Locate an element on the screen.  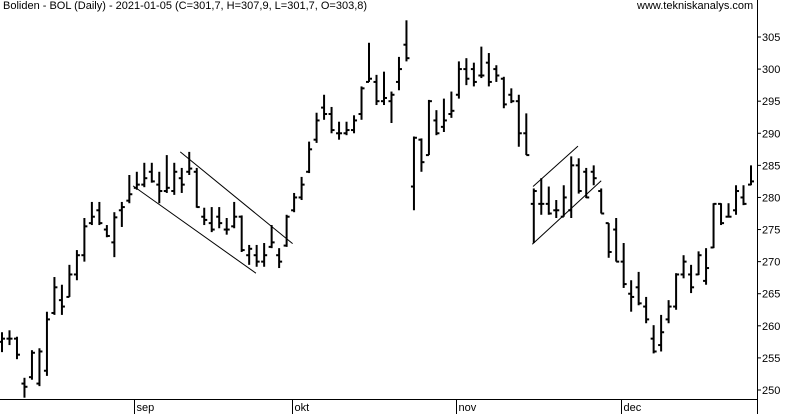
y-tick-label: 275 is located at coordinates (771, 231).